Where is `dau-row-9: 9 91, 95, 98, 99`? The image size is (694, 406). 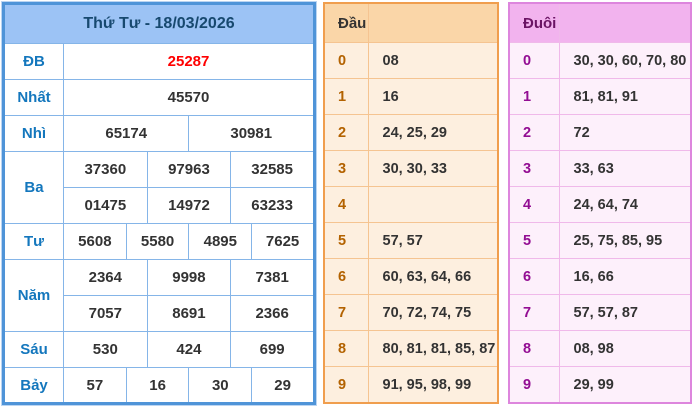 dau-row-9: 9 91, 95, 98, 99 is located at coordinates (411, 385).